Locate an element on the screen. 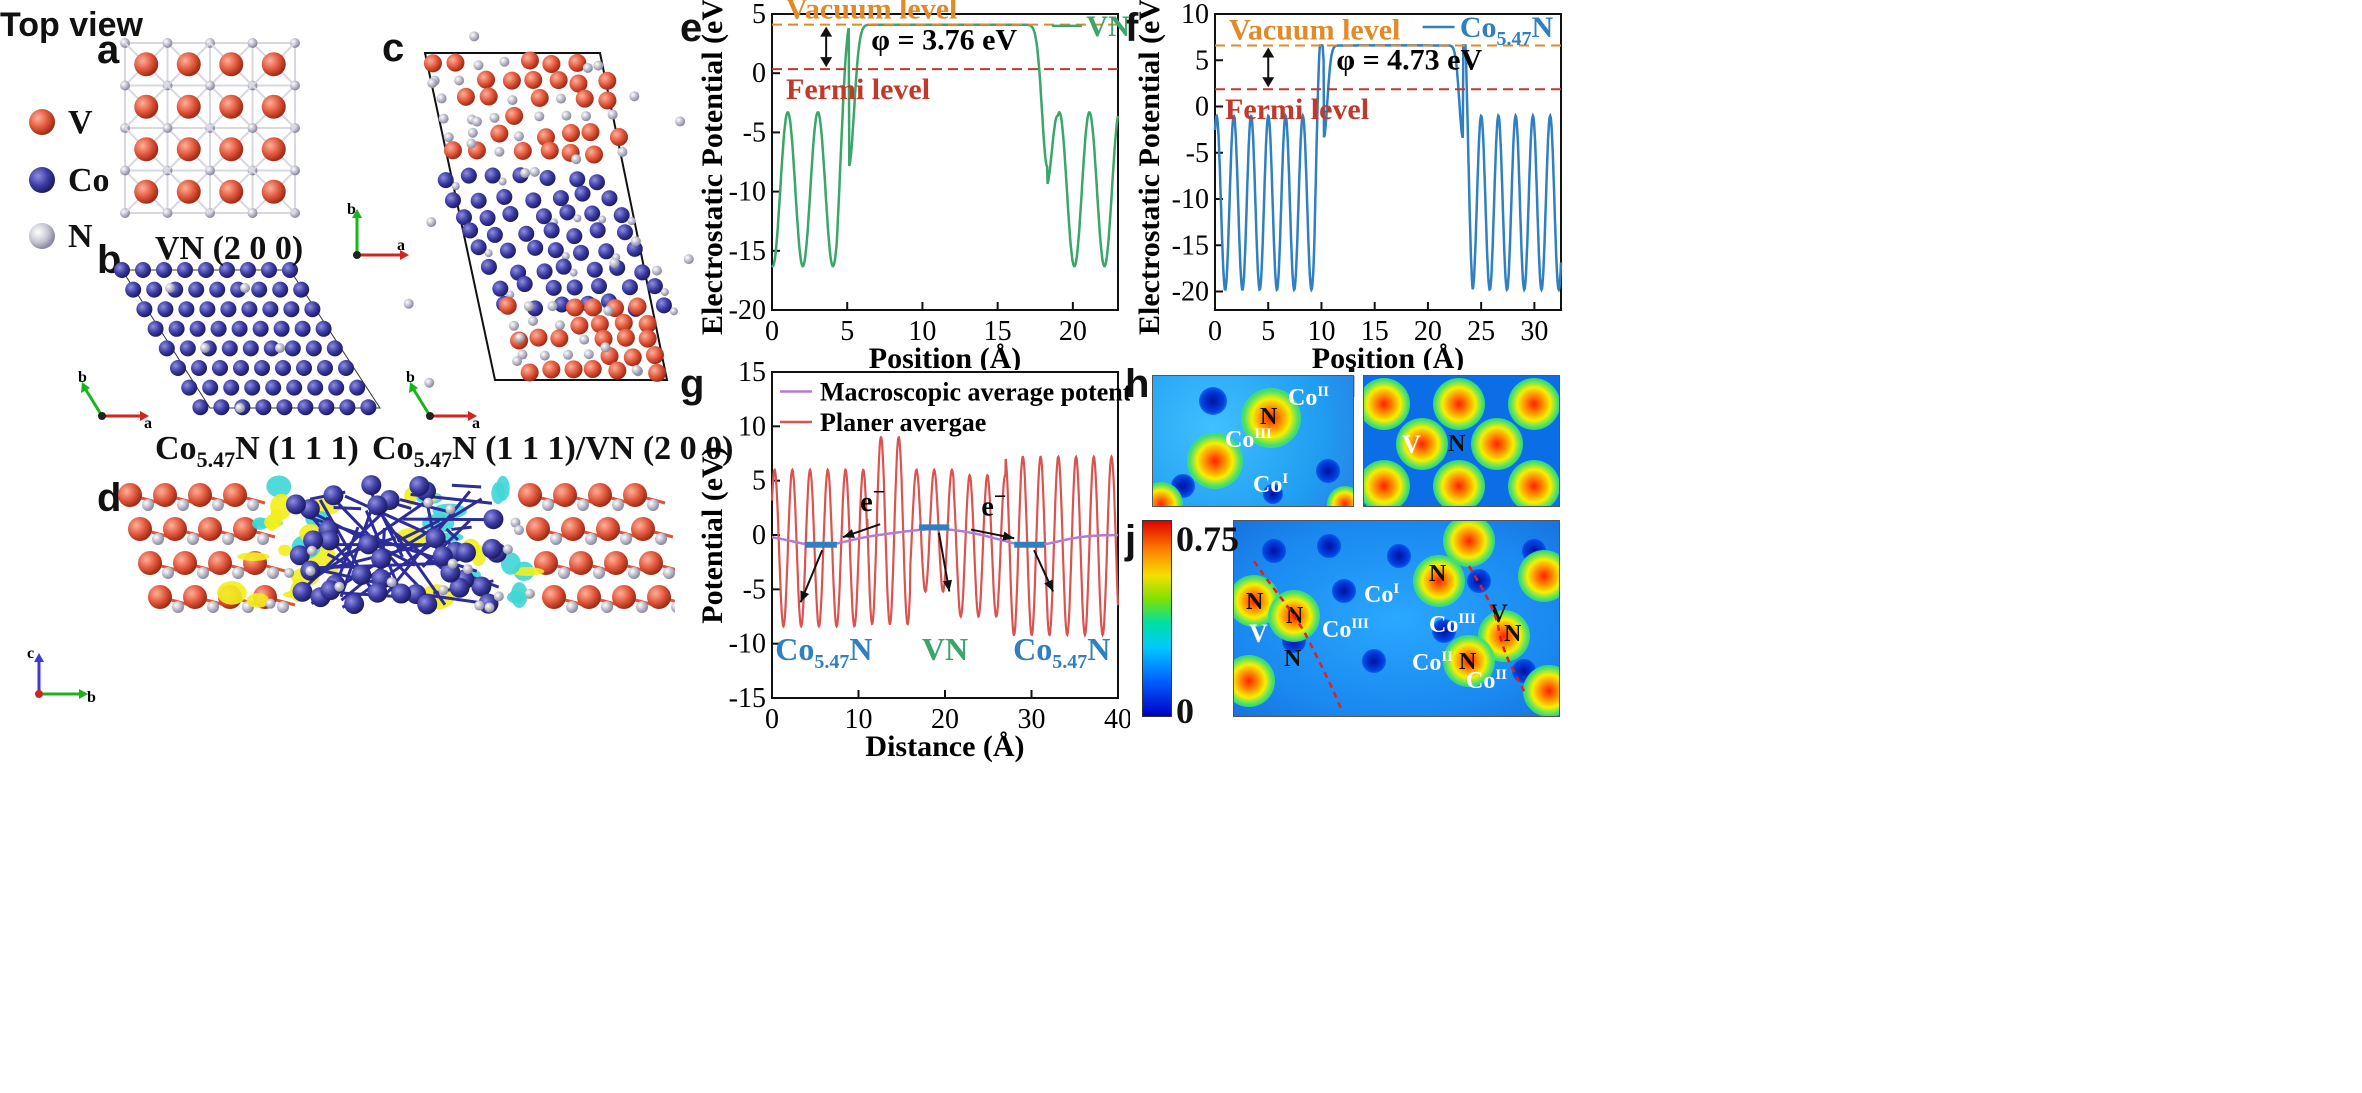 The image size is (2362, 1093). x-tick-label: 40 is located at coordinates (1117, 719).